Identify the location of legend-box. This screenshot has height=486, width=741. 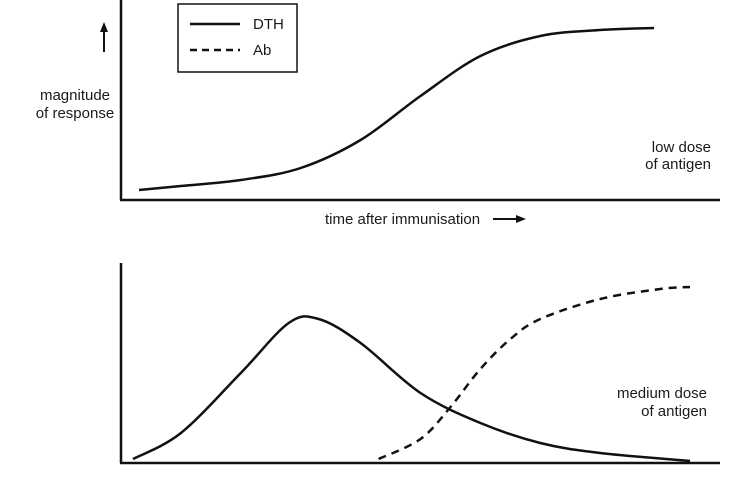
(237, 38).